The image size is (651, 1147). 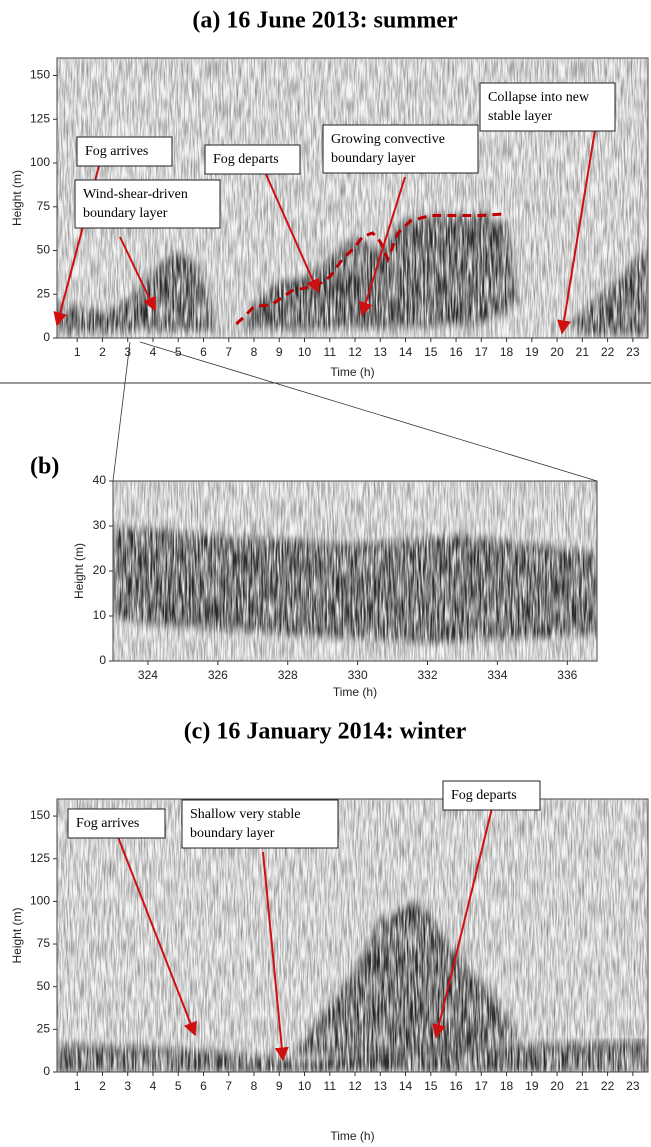 I want to click on x-tick-label: 328, so click(x=288, y=675).